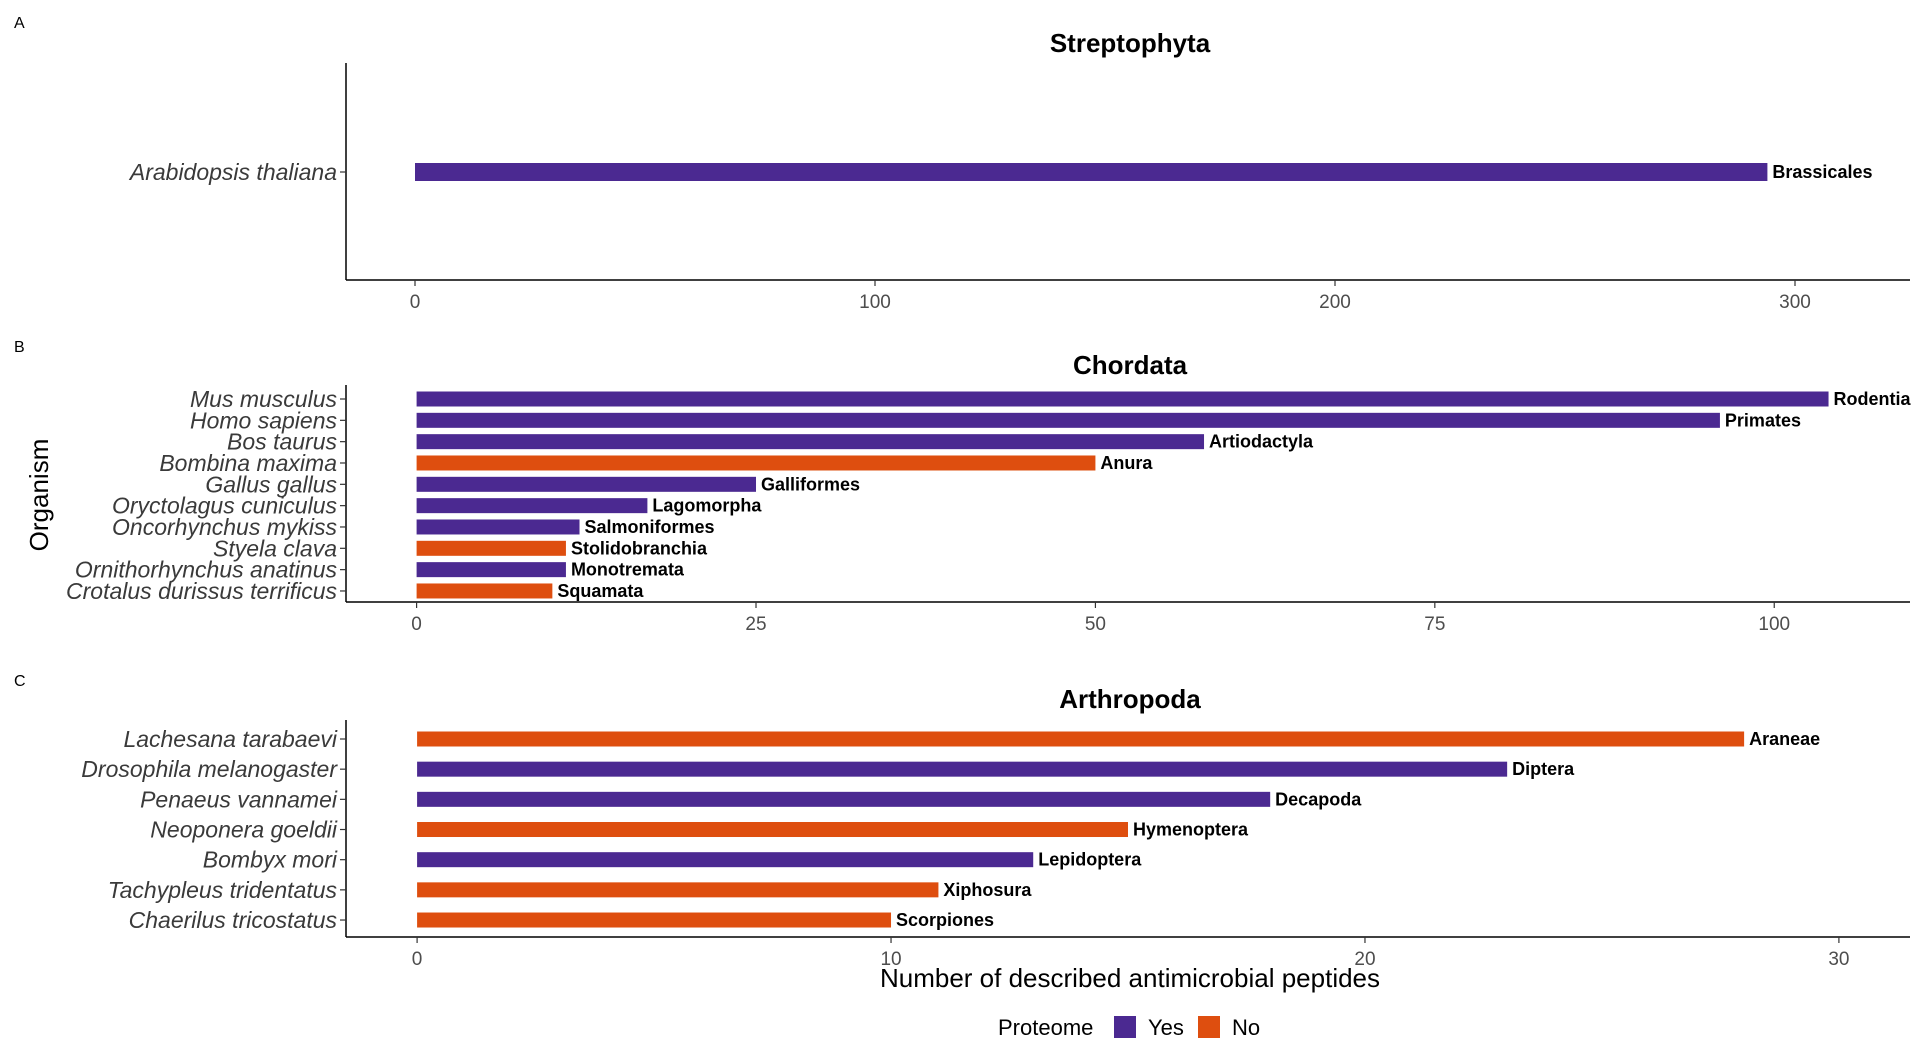 Image resolution: width=1920 pixels, height=1056 pixels. Describe the element at coordinates (248, 463) in the screenshot. I see `category-label: Bombina maxima` at that location.